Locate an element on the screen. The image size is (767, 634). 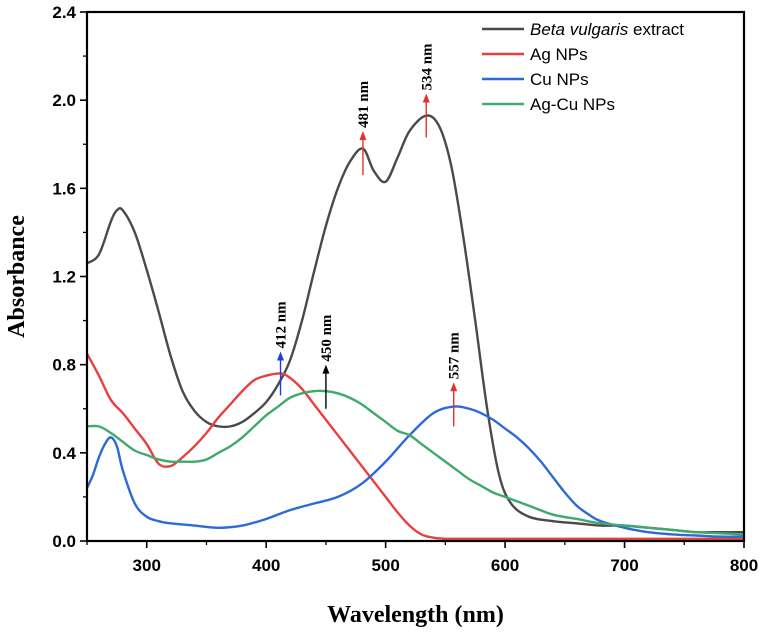
legend-label-rest: extract is located at coordinates (656, 29).